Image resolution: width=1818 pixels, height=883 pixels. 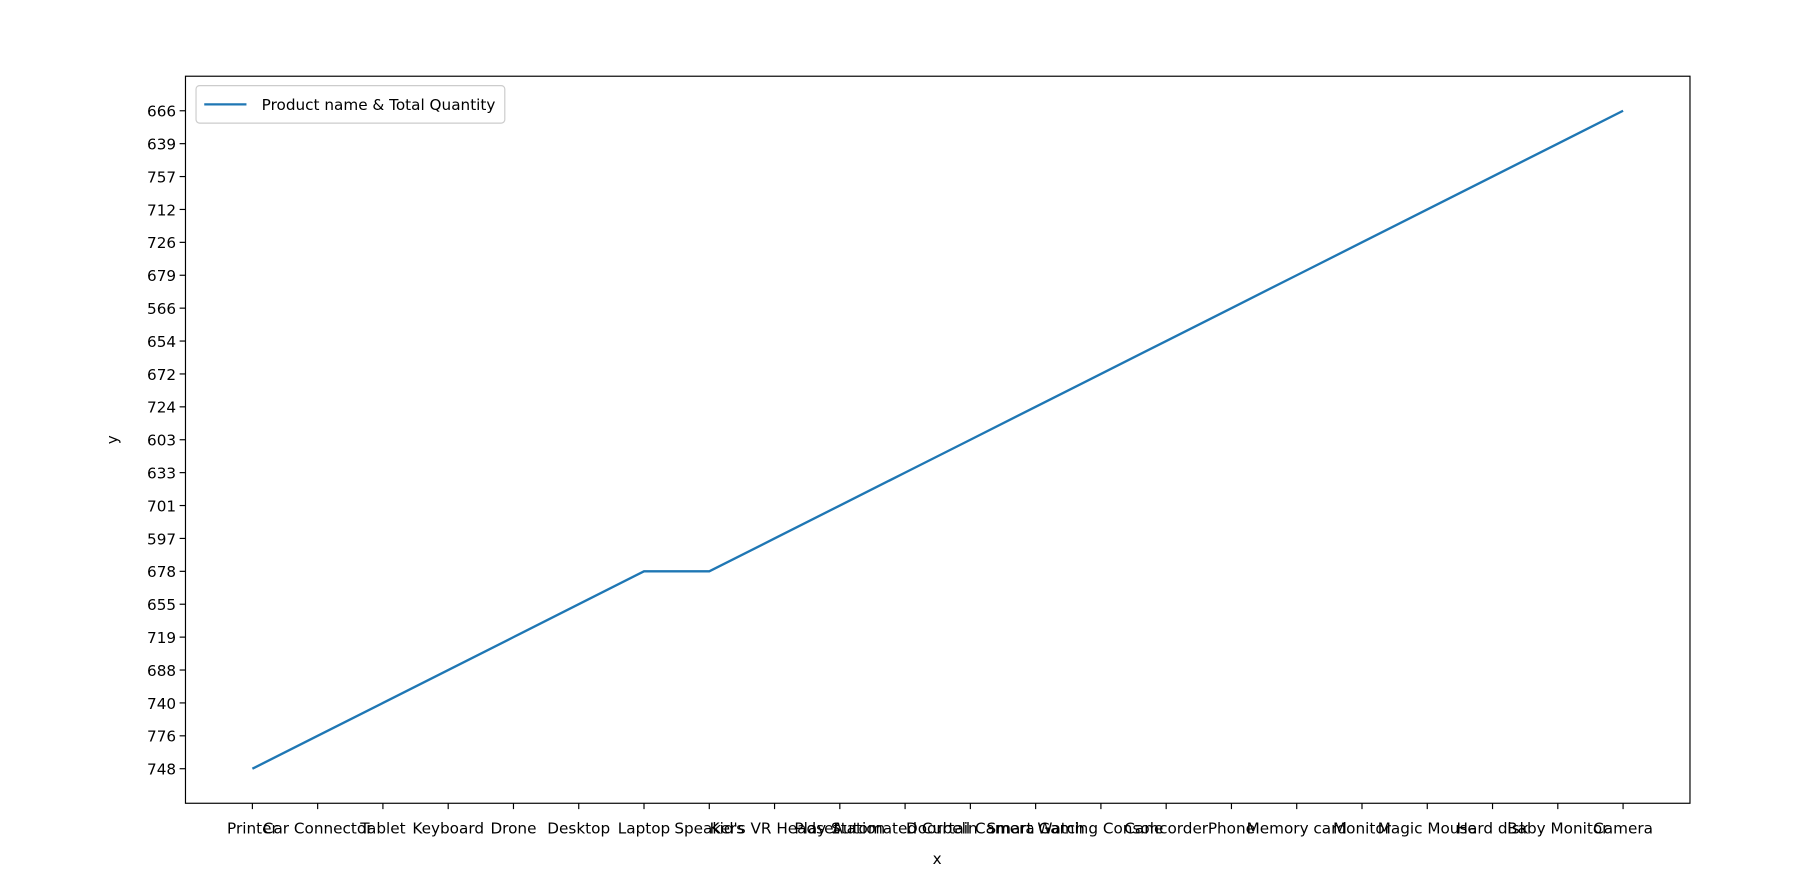 What do you see at coordinates (1427, 829) in the screenshot?
I see `x-tick-label: Magic Mouse` at bounding box center [1427, 829].